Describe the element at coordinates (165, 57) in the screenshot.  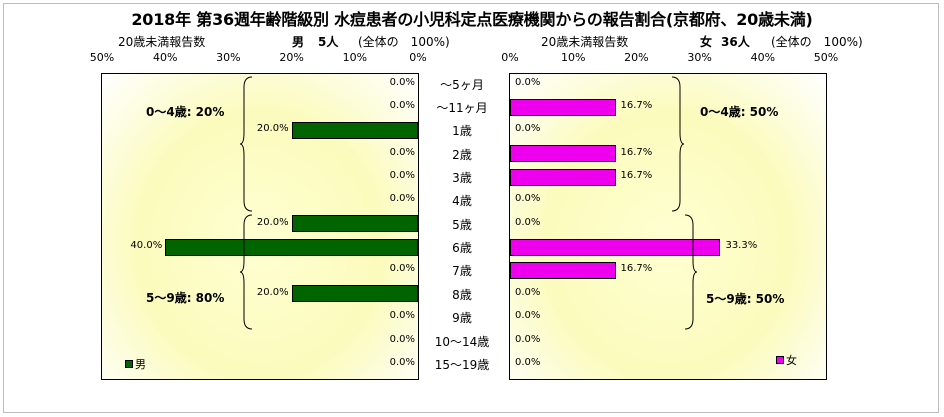
I see `male-axis-tick-label: 40%` at that location.